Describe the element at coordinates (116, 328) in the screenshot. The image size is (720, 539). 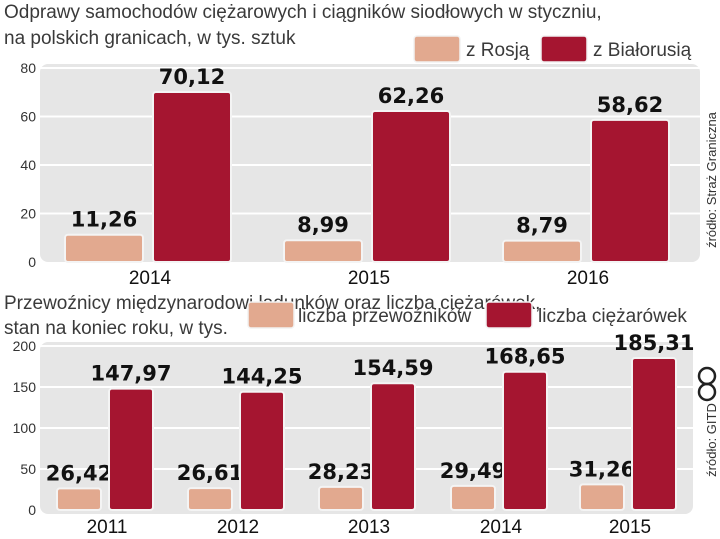
I see `carriers-chart-title-line-2: stan na koniec roku, w tys.` at that location.